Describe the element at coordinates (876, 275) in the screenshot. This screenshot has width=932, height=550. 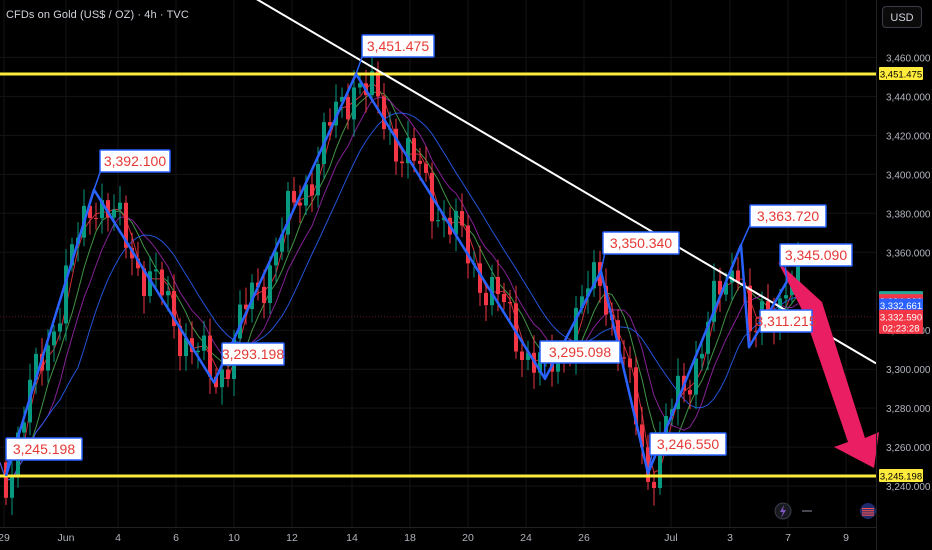
I see `price-scale-divider` at that location.